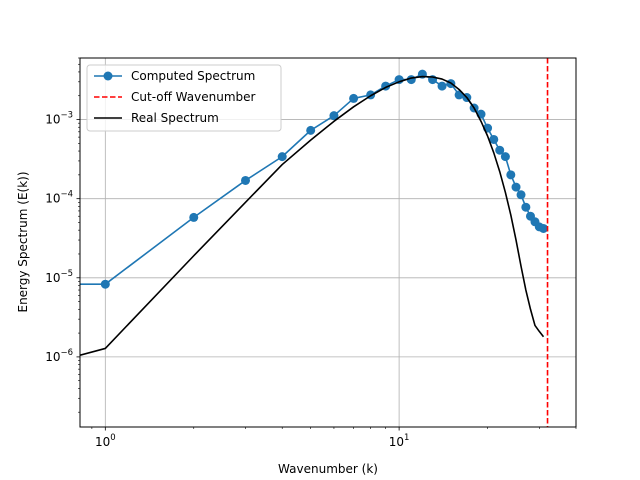 The height and width of the screenshot is (480, 640). I want to click on legend-label-cutoff: Cut-off Wavenumber, so click(193, 97).